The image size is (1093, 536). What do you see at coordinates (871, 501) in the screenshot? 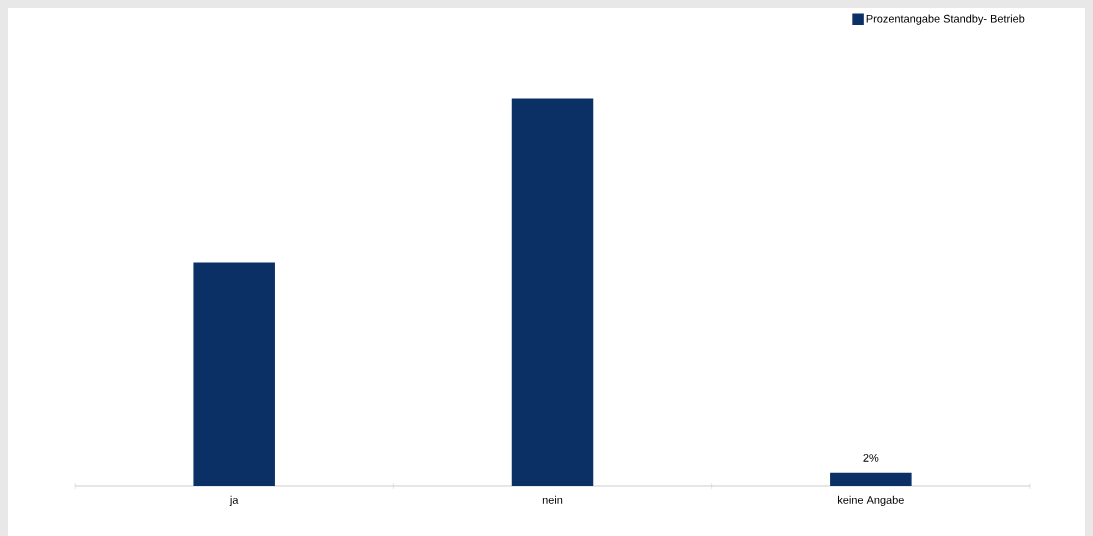
I see `x-tick-label: keine Angabe` at bounding box center [871, 501].